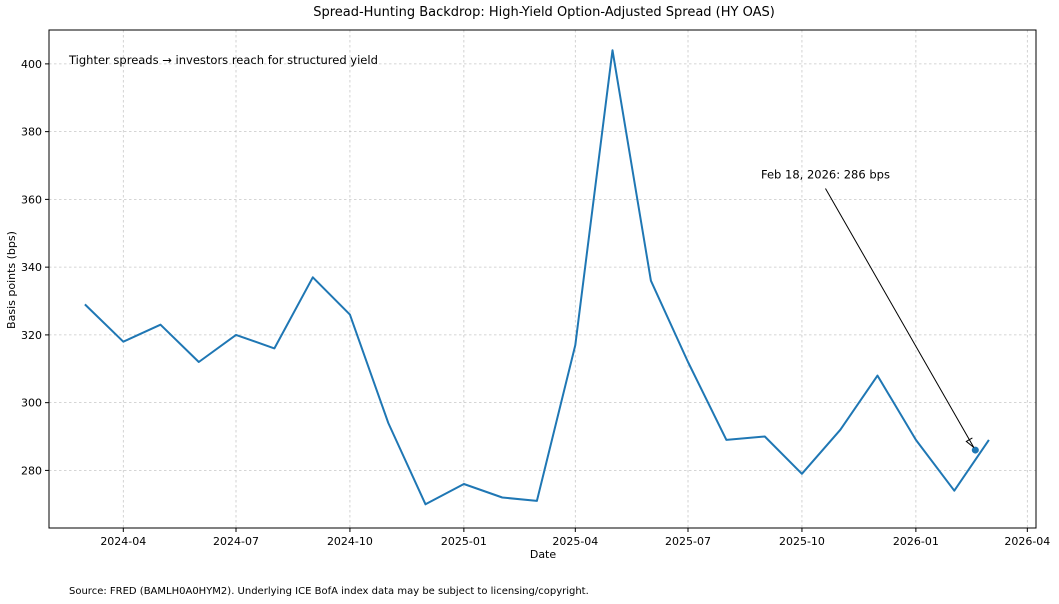  I want to click on y-tick-label: 380, so click(31, 132).